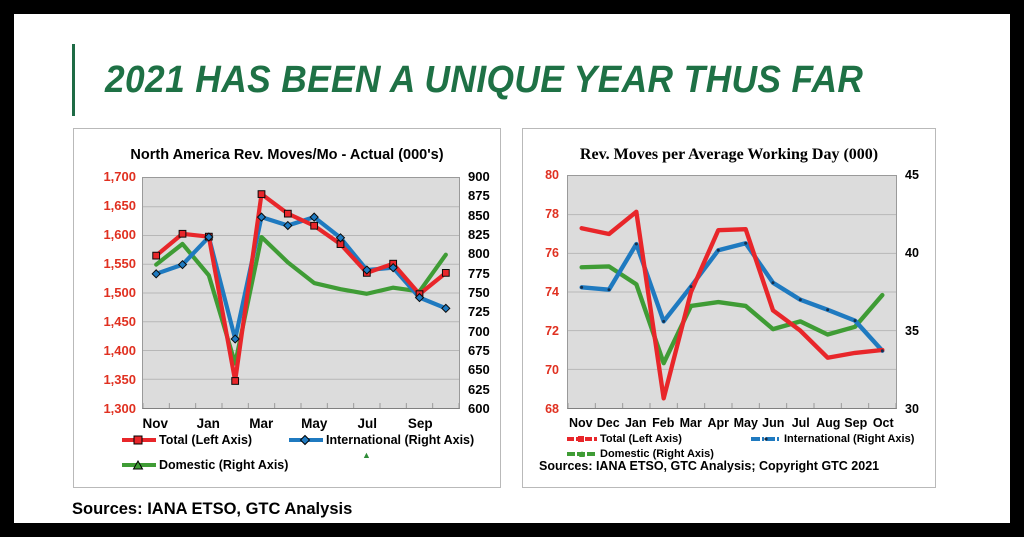  I want to click on left-chart-x-tick: Mar, so click(261, 423).